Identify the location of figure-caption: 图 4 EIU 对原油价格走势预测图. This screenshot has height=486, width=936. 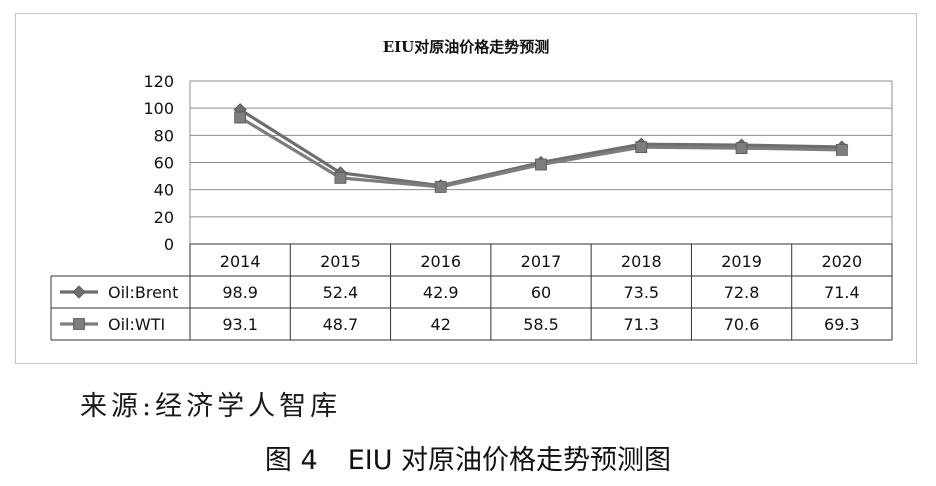
(468, 457).